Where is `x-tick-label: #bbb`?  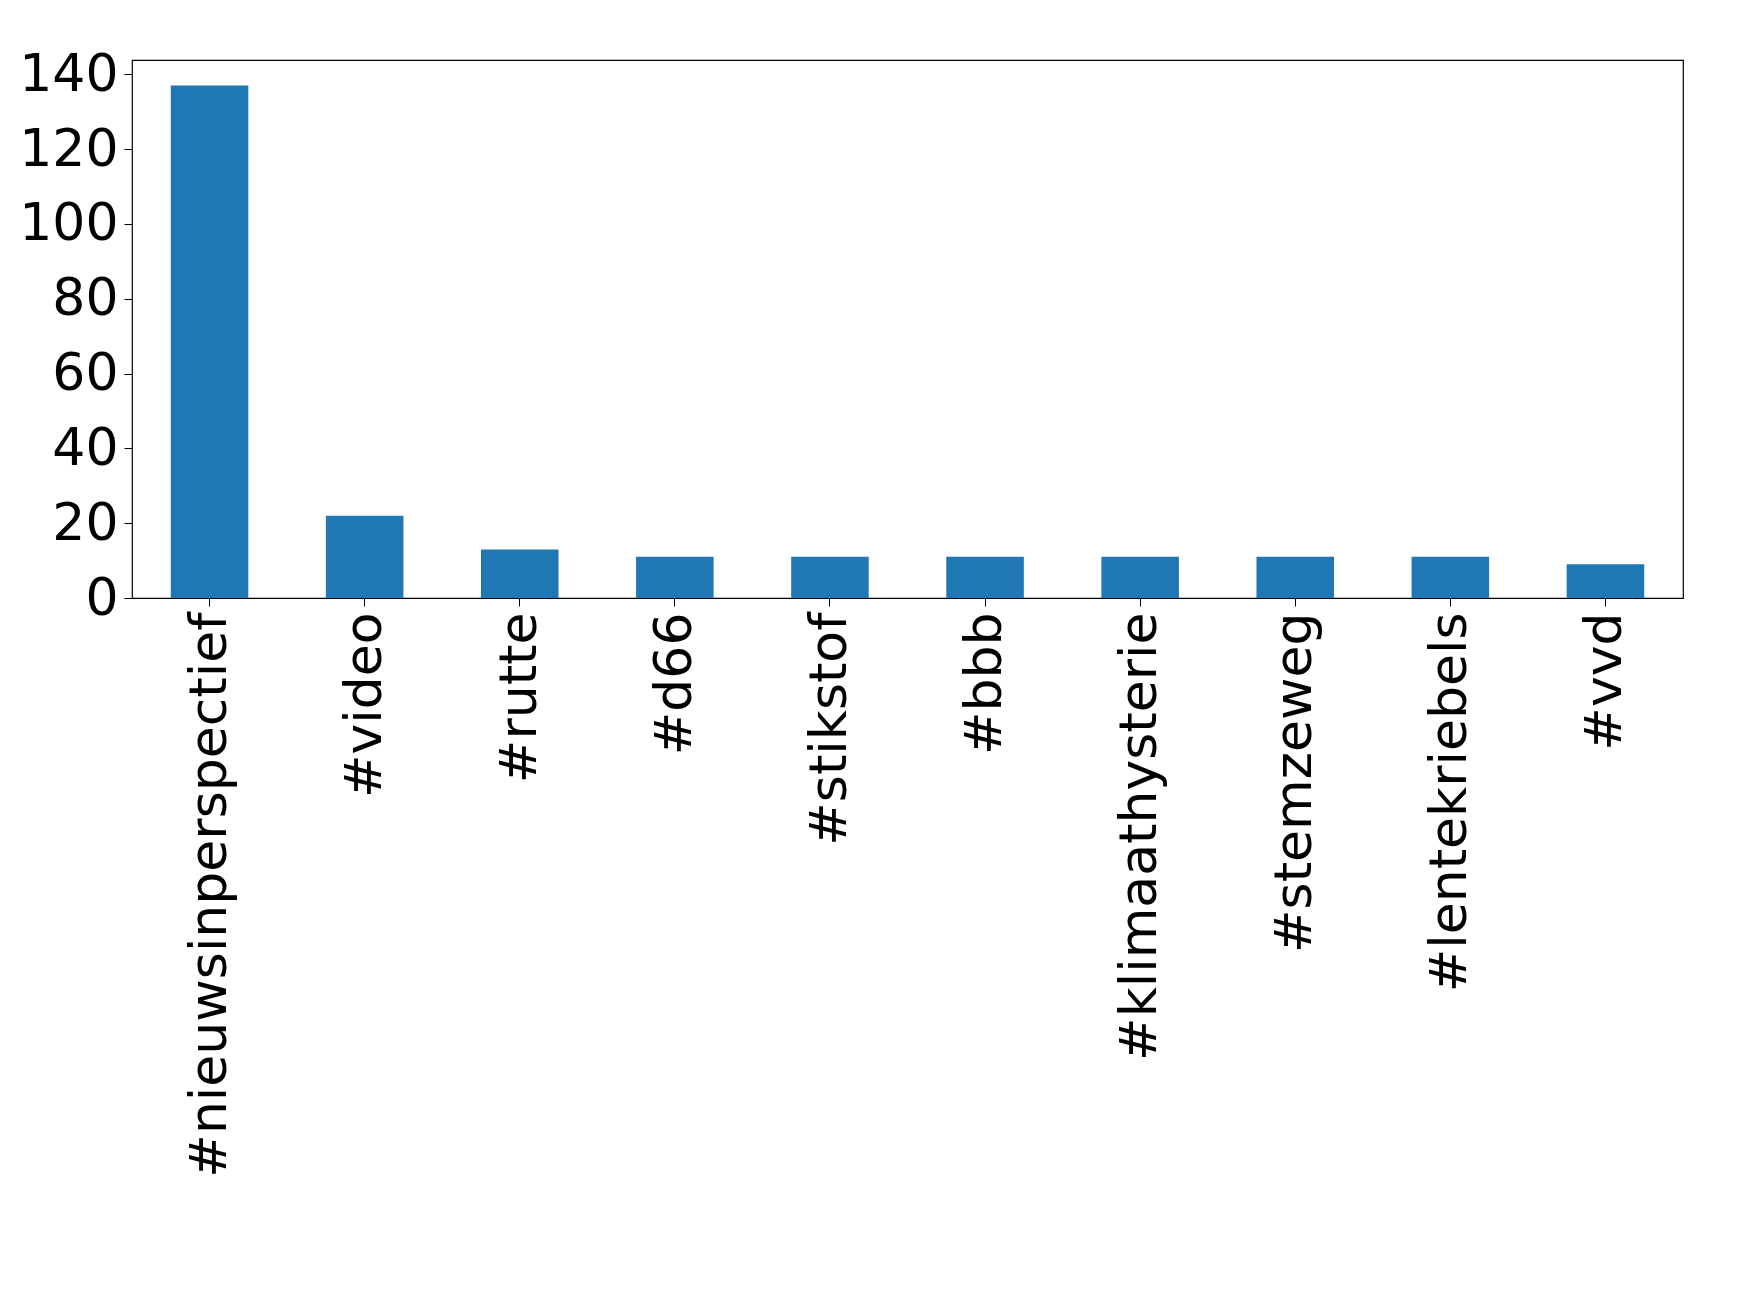
x-tick-label: #bbb is located at coordinates (983, 684).